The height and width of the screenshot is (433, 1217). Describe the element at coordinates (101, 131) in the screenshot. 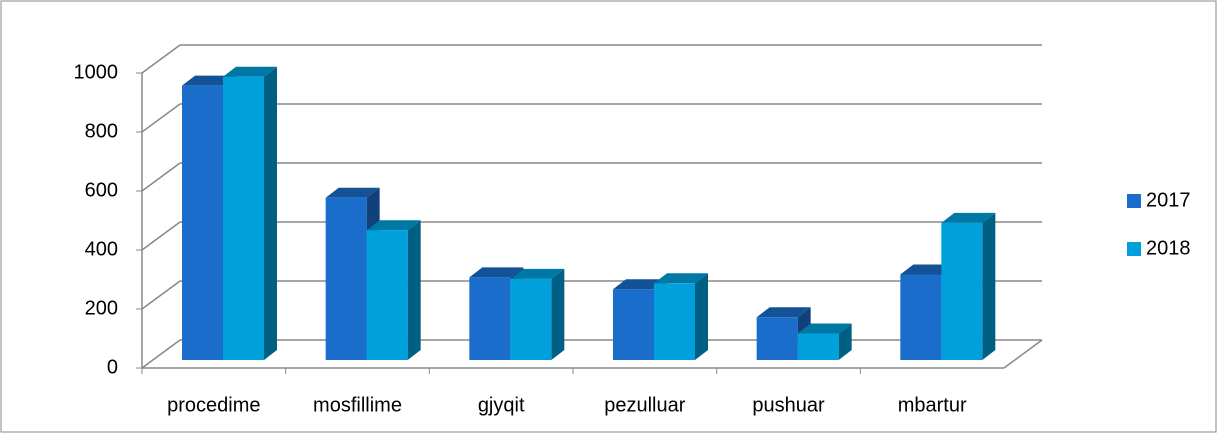

I see `y-tick-label: 800` at that location.